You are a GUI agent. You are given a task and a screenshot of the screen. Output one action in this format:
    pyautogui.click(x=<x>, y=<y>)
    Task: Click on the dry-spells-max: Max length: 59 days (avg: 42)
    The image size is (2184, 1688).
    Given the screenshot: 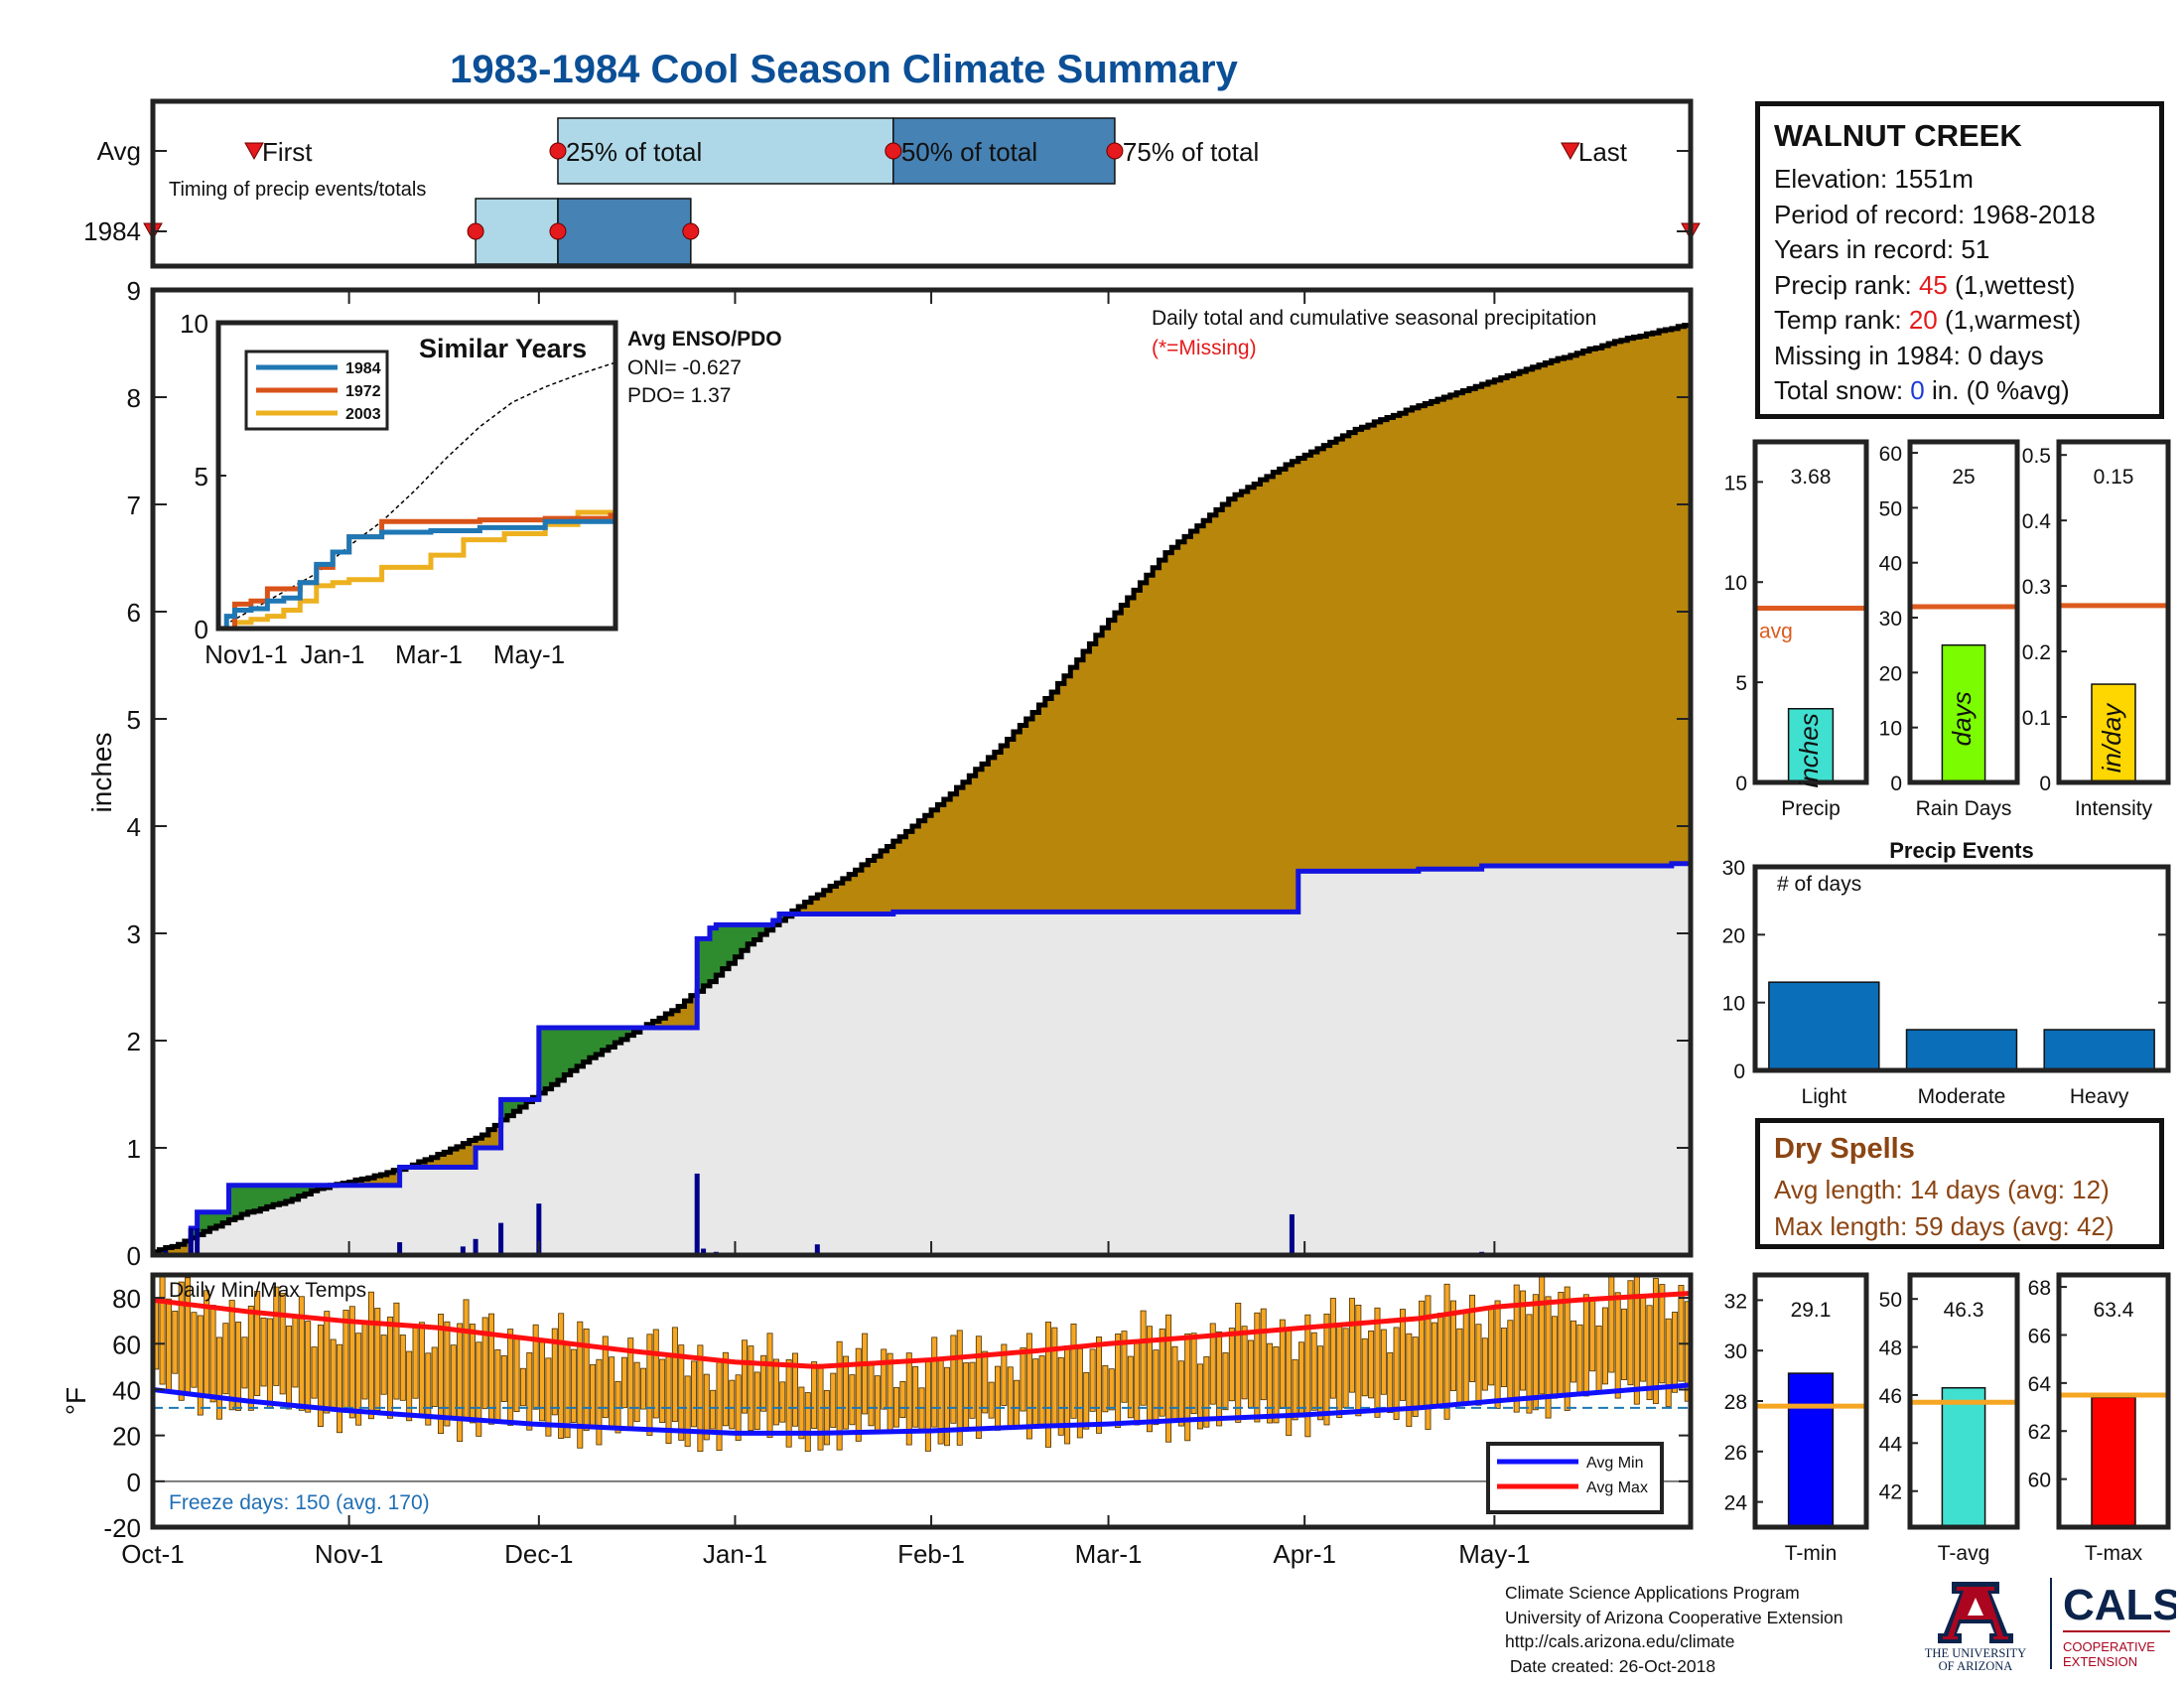 What is the action you would take?
    pyautogui.click(x=1944, y=1226)
    